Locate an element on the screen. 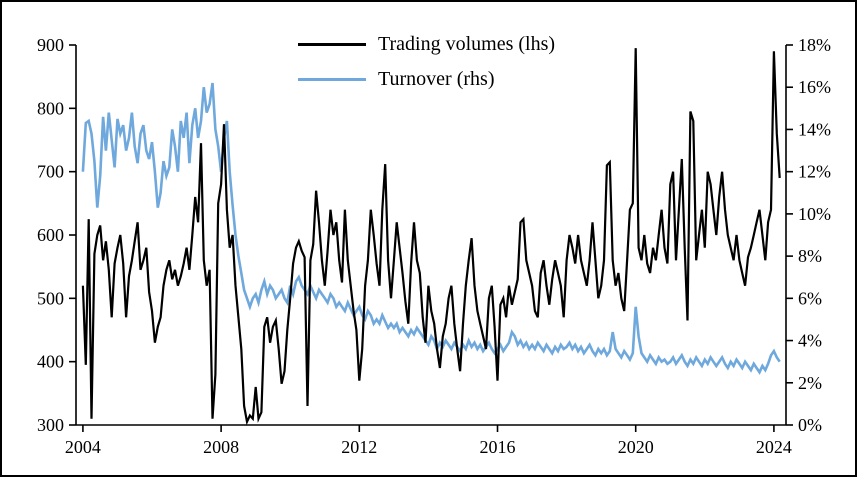 This screenshot has height=477, width=857. right-axis-tick-label: 8% is located at coordinates (810, 256).